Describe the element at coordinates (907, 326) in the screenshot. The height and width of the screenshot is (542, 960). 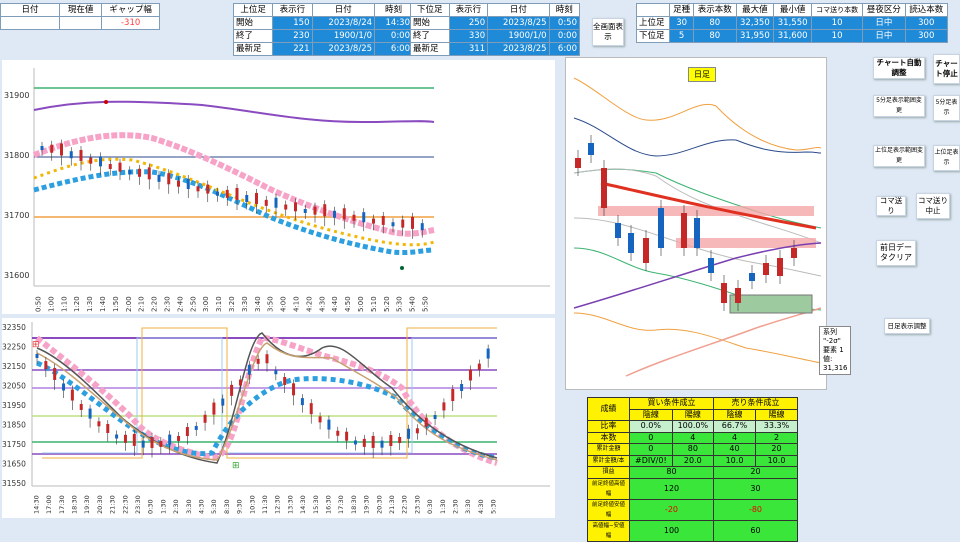
I see `daily-adjust-button: 日足表示調整` at that location.